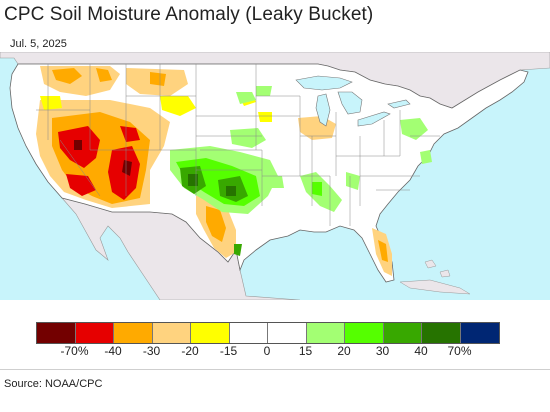 The height and width of the screenshot is (412, 550). I want to click on legend-label: -40, so click(113, 351).